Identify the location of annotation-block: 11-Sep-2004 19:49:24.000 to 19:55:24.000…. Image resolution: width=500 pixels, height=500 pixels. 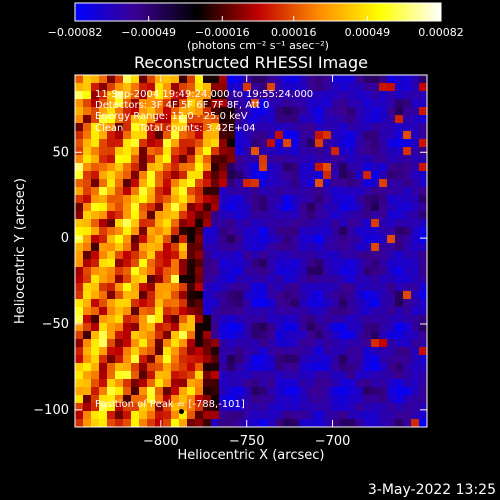
(204, 111).